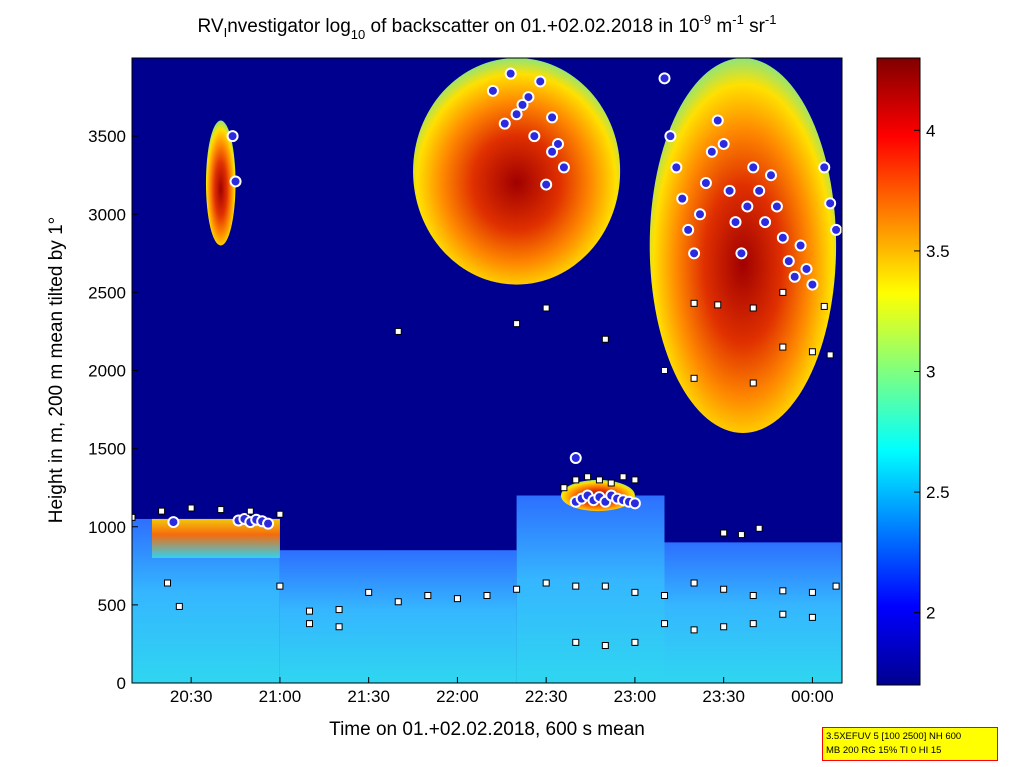  Describe the element at coordinates (112, 605) in the screenshot. I see `y-tick-label-1: 500` at that location.